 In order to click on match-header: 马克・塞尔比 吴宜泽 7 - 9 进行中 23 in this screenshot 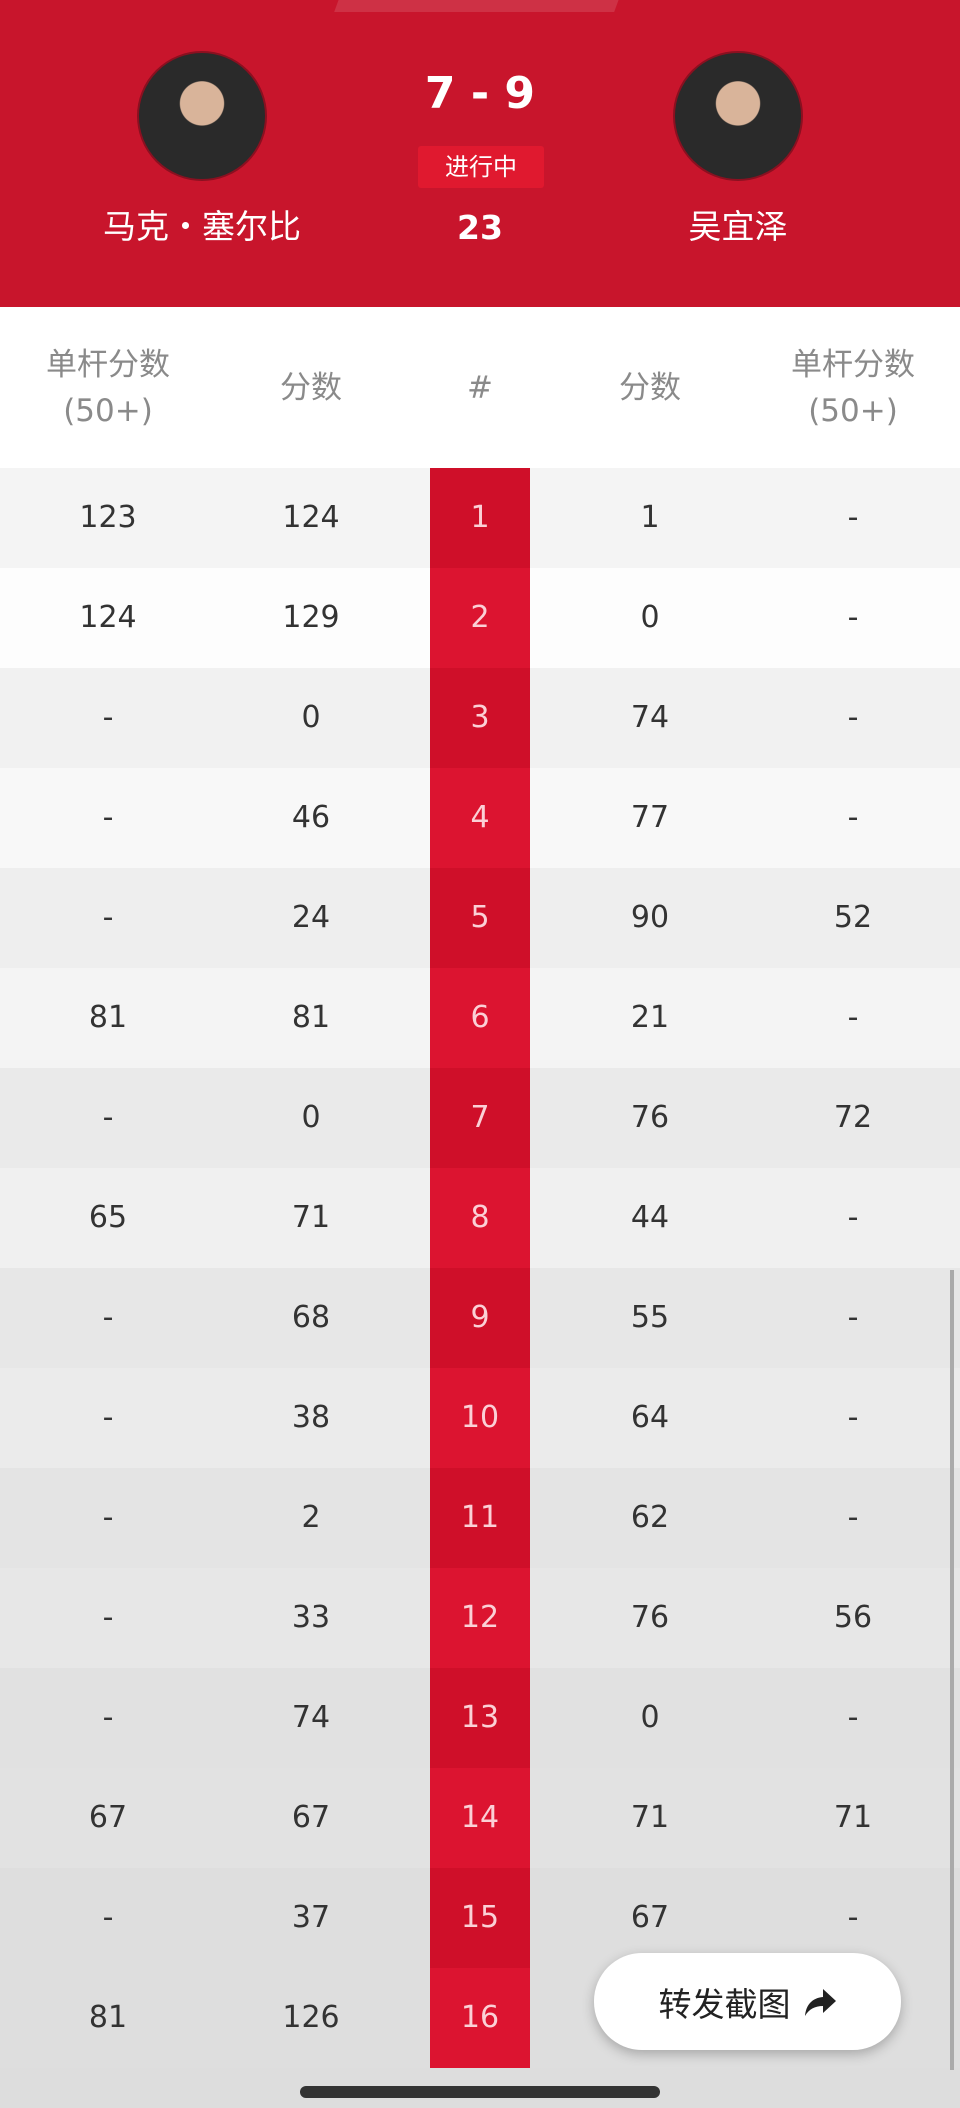, I will do `click(480, 153)`.